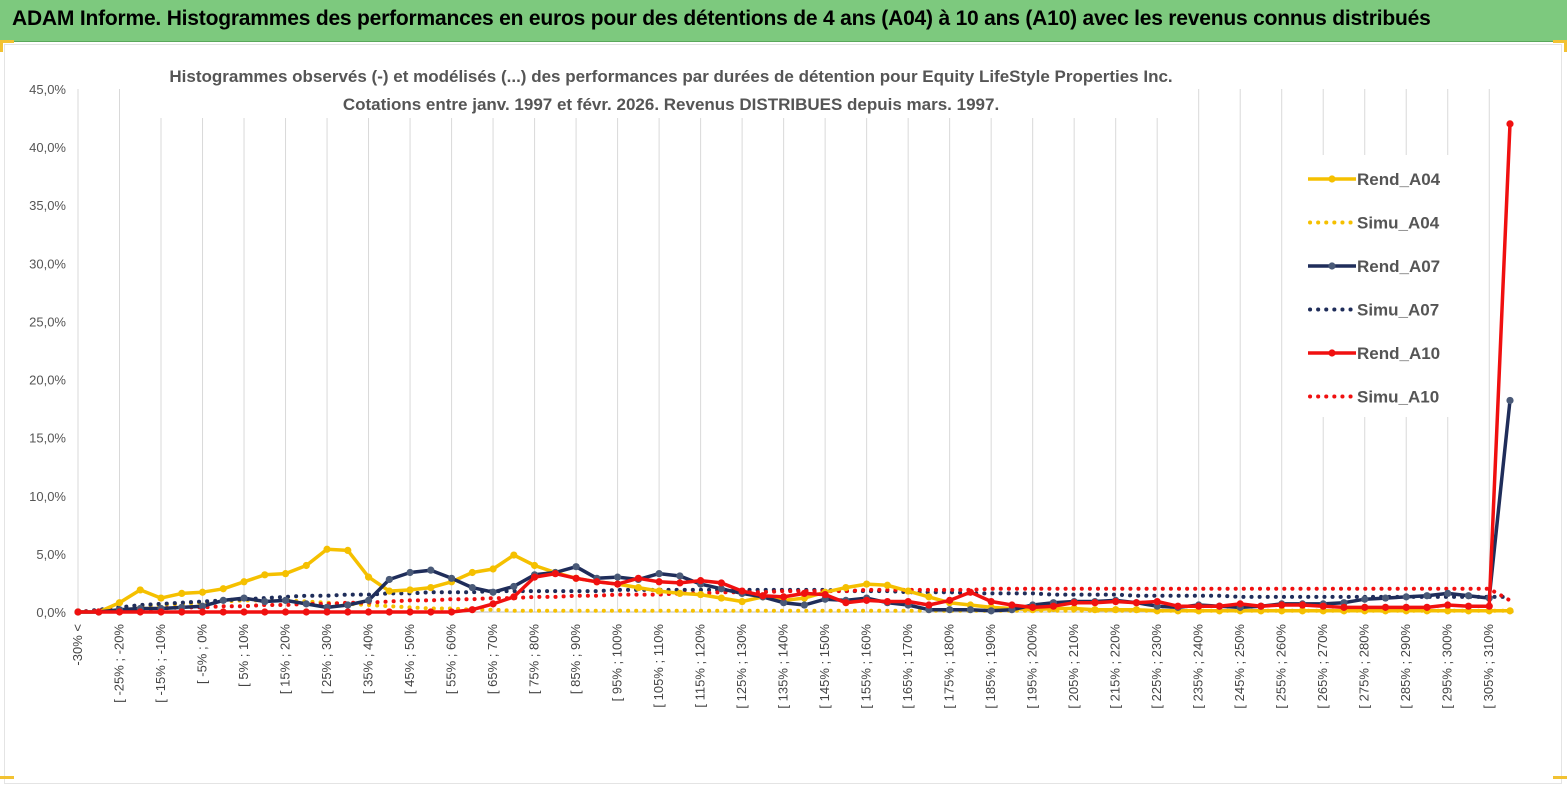 Image resolution: width=1567 pixels, height=791 pixels. What do you see at coordinates (741, 666) in the screenshot?
I see `x-tick-label: [ 125% ; 130%` at bounding box center [741, 666].